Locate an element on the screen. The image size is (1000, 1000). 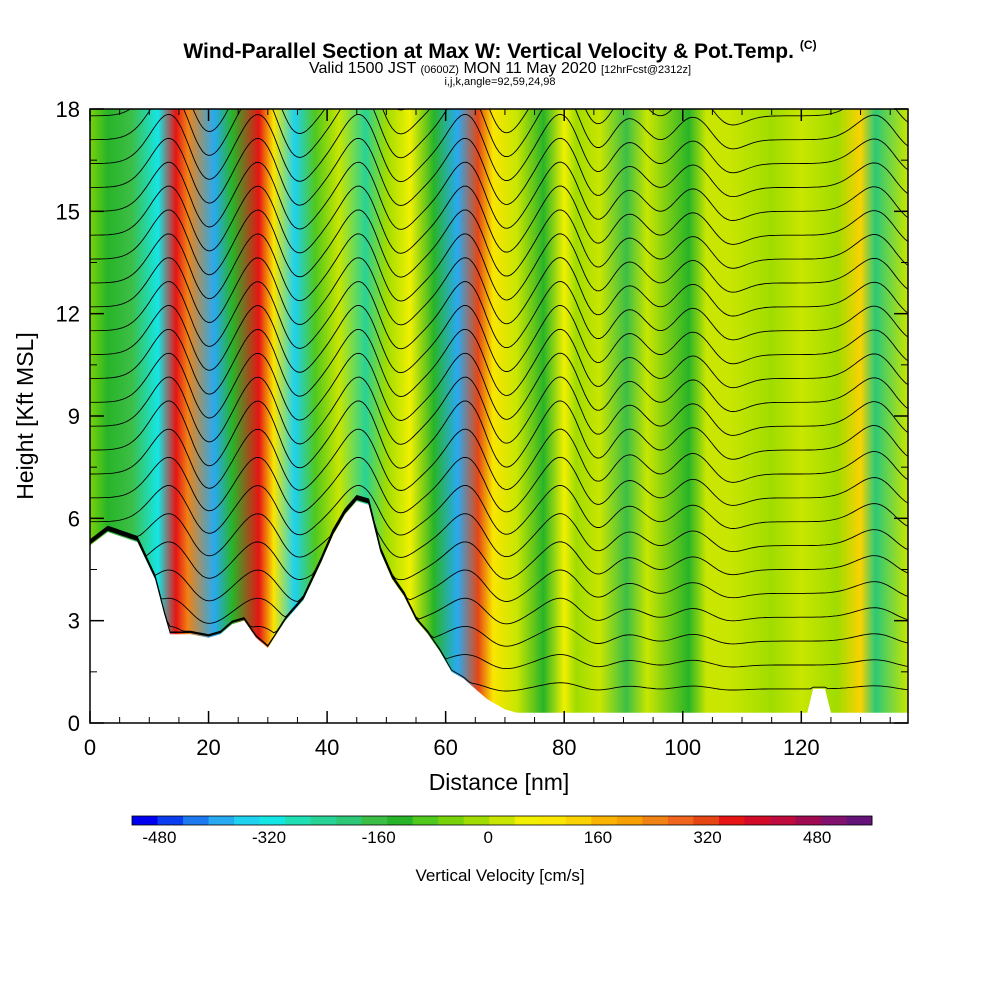
colorbar-tick-label: 160 is located at coordinates (598, 837).